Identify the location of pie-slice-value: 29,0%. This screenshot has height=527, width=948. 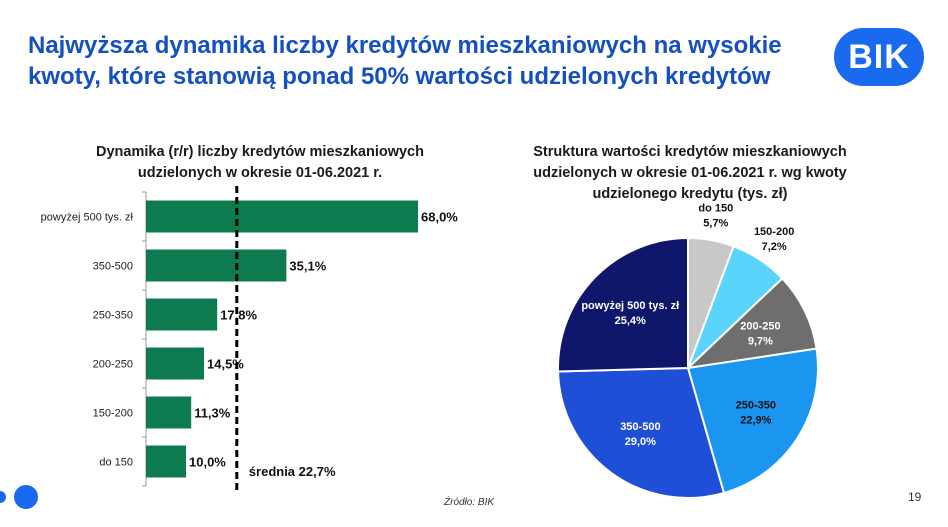
(640, 442).